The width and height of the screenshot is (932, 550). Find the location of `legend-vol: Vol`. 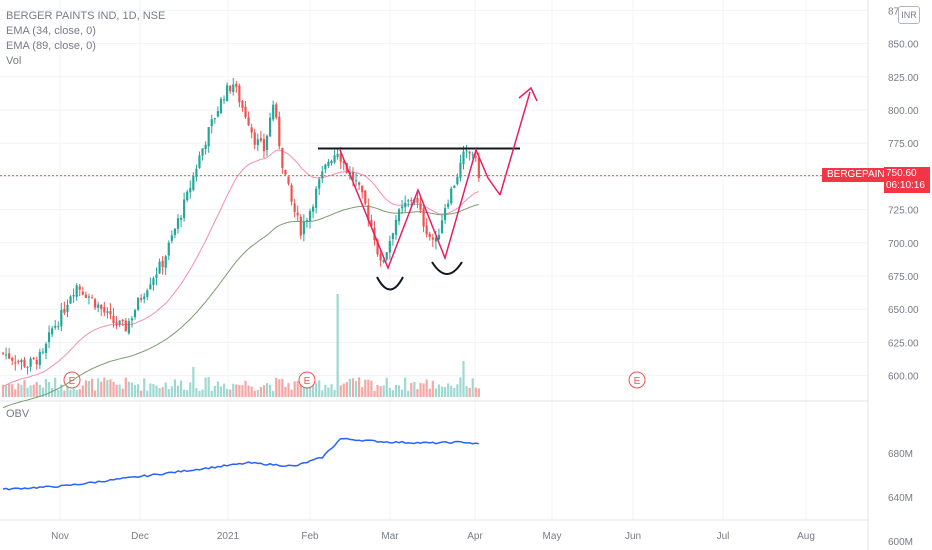

legend-vol: Vol is located at coordinates (14, 61).